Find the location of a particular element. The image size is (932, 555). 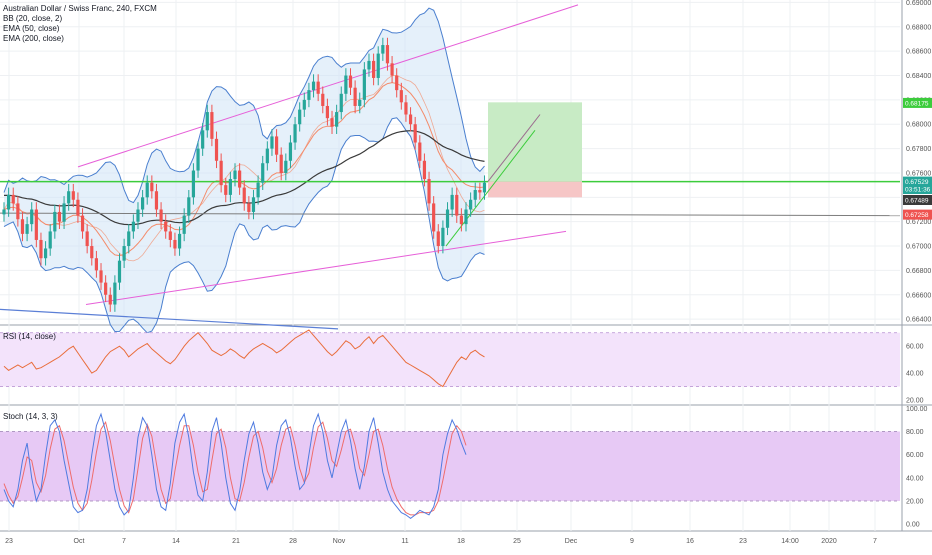

stoch-tick-label: 0.00 is located at coordinates (913, 525).